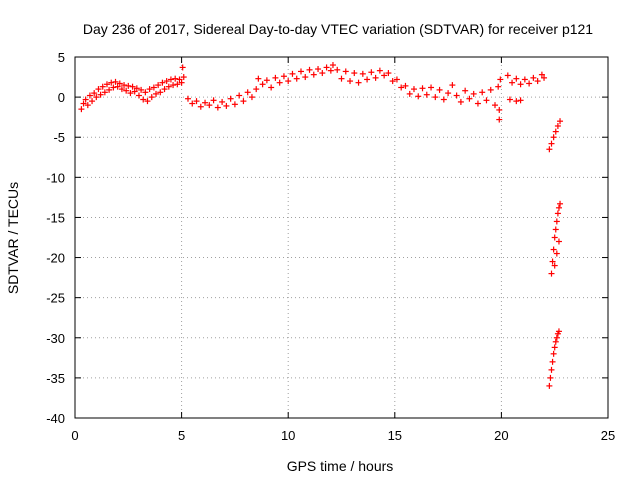 The height and width of the screenshot is (480, 640). I want to click on y-tick-label: -10, so click(55, 177).